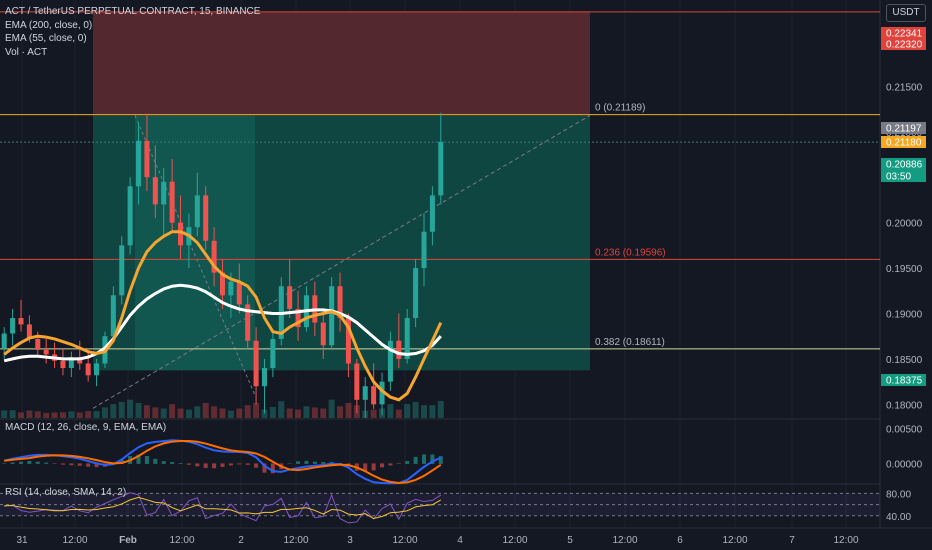 This screenshot has width=932, height=550. I want to click on price-axis-label-4: 0.20000, so click(904, 224).